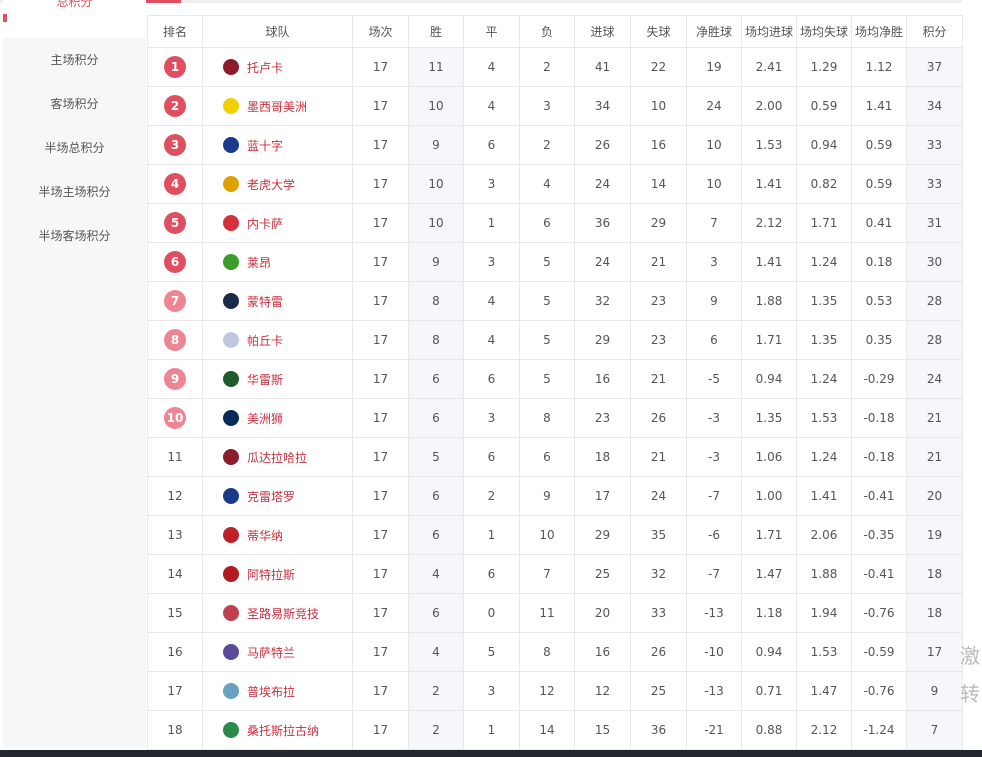 Image resolution: width=982 pixels, height=757 pixels. What do you see at coordinates (491, 31) in the screenshot?
I see `column-header: 平` at bounding box center [491, 31].